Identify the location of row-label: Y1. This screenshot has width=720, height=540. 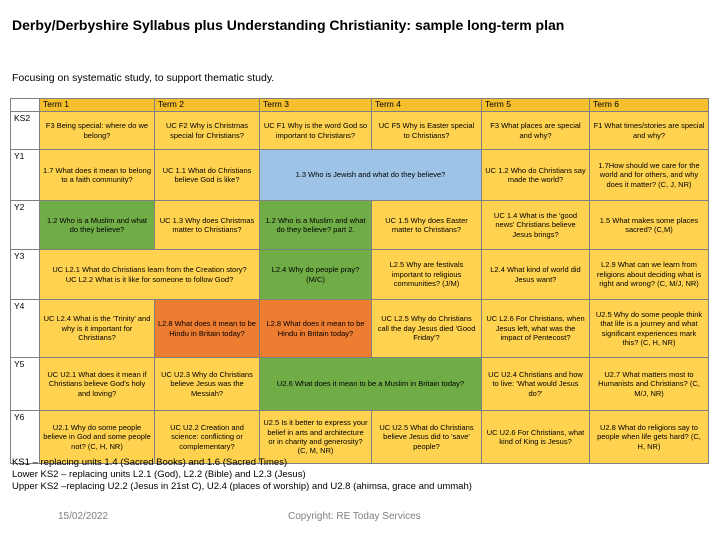
(25, 175).